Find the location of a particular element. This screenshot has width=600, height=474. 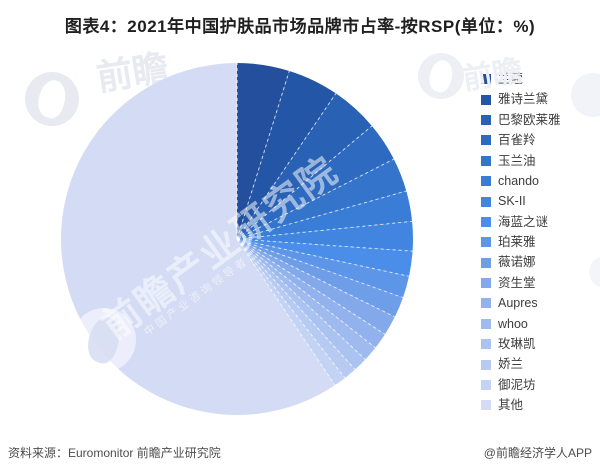

legend-label: 玉兰油 is located at coordinates (517, 160).